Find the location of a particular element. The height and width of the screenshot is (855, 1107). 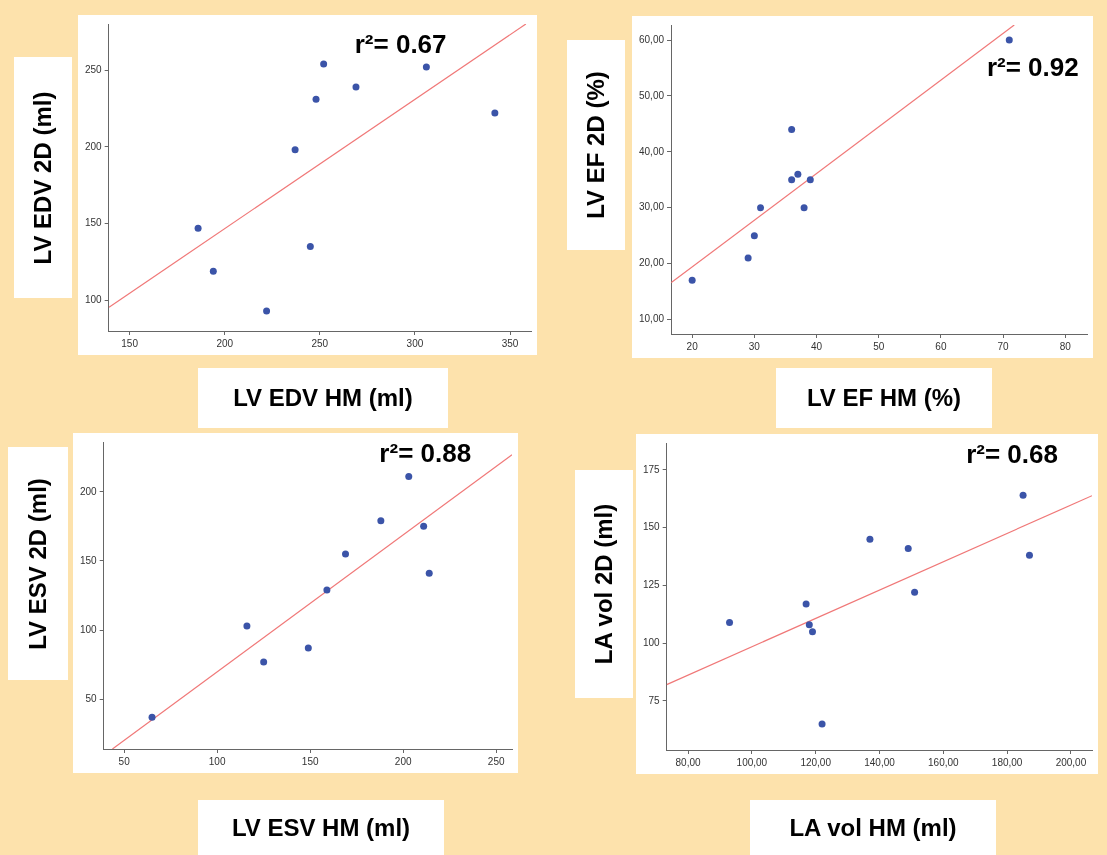

x-tick-label: 120,00 is located at coordinates (816, 762).